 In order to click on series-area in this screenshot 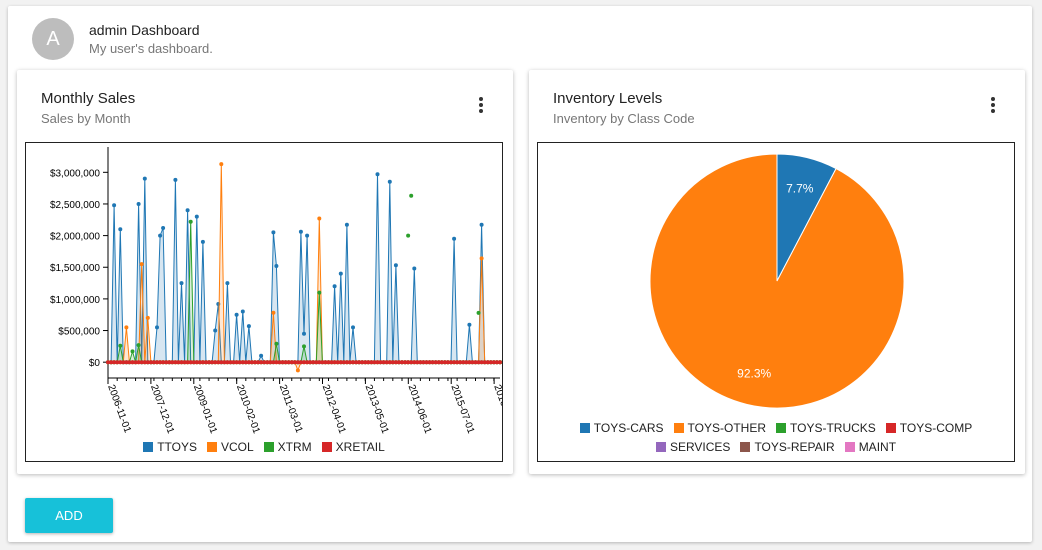, I will do `click(304, 267)`.